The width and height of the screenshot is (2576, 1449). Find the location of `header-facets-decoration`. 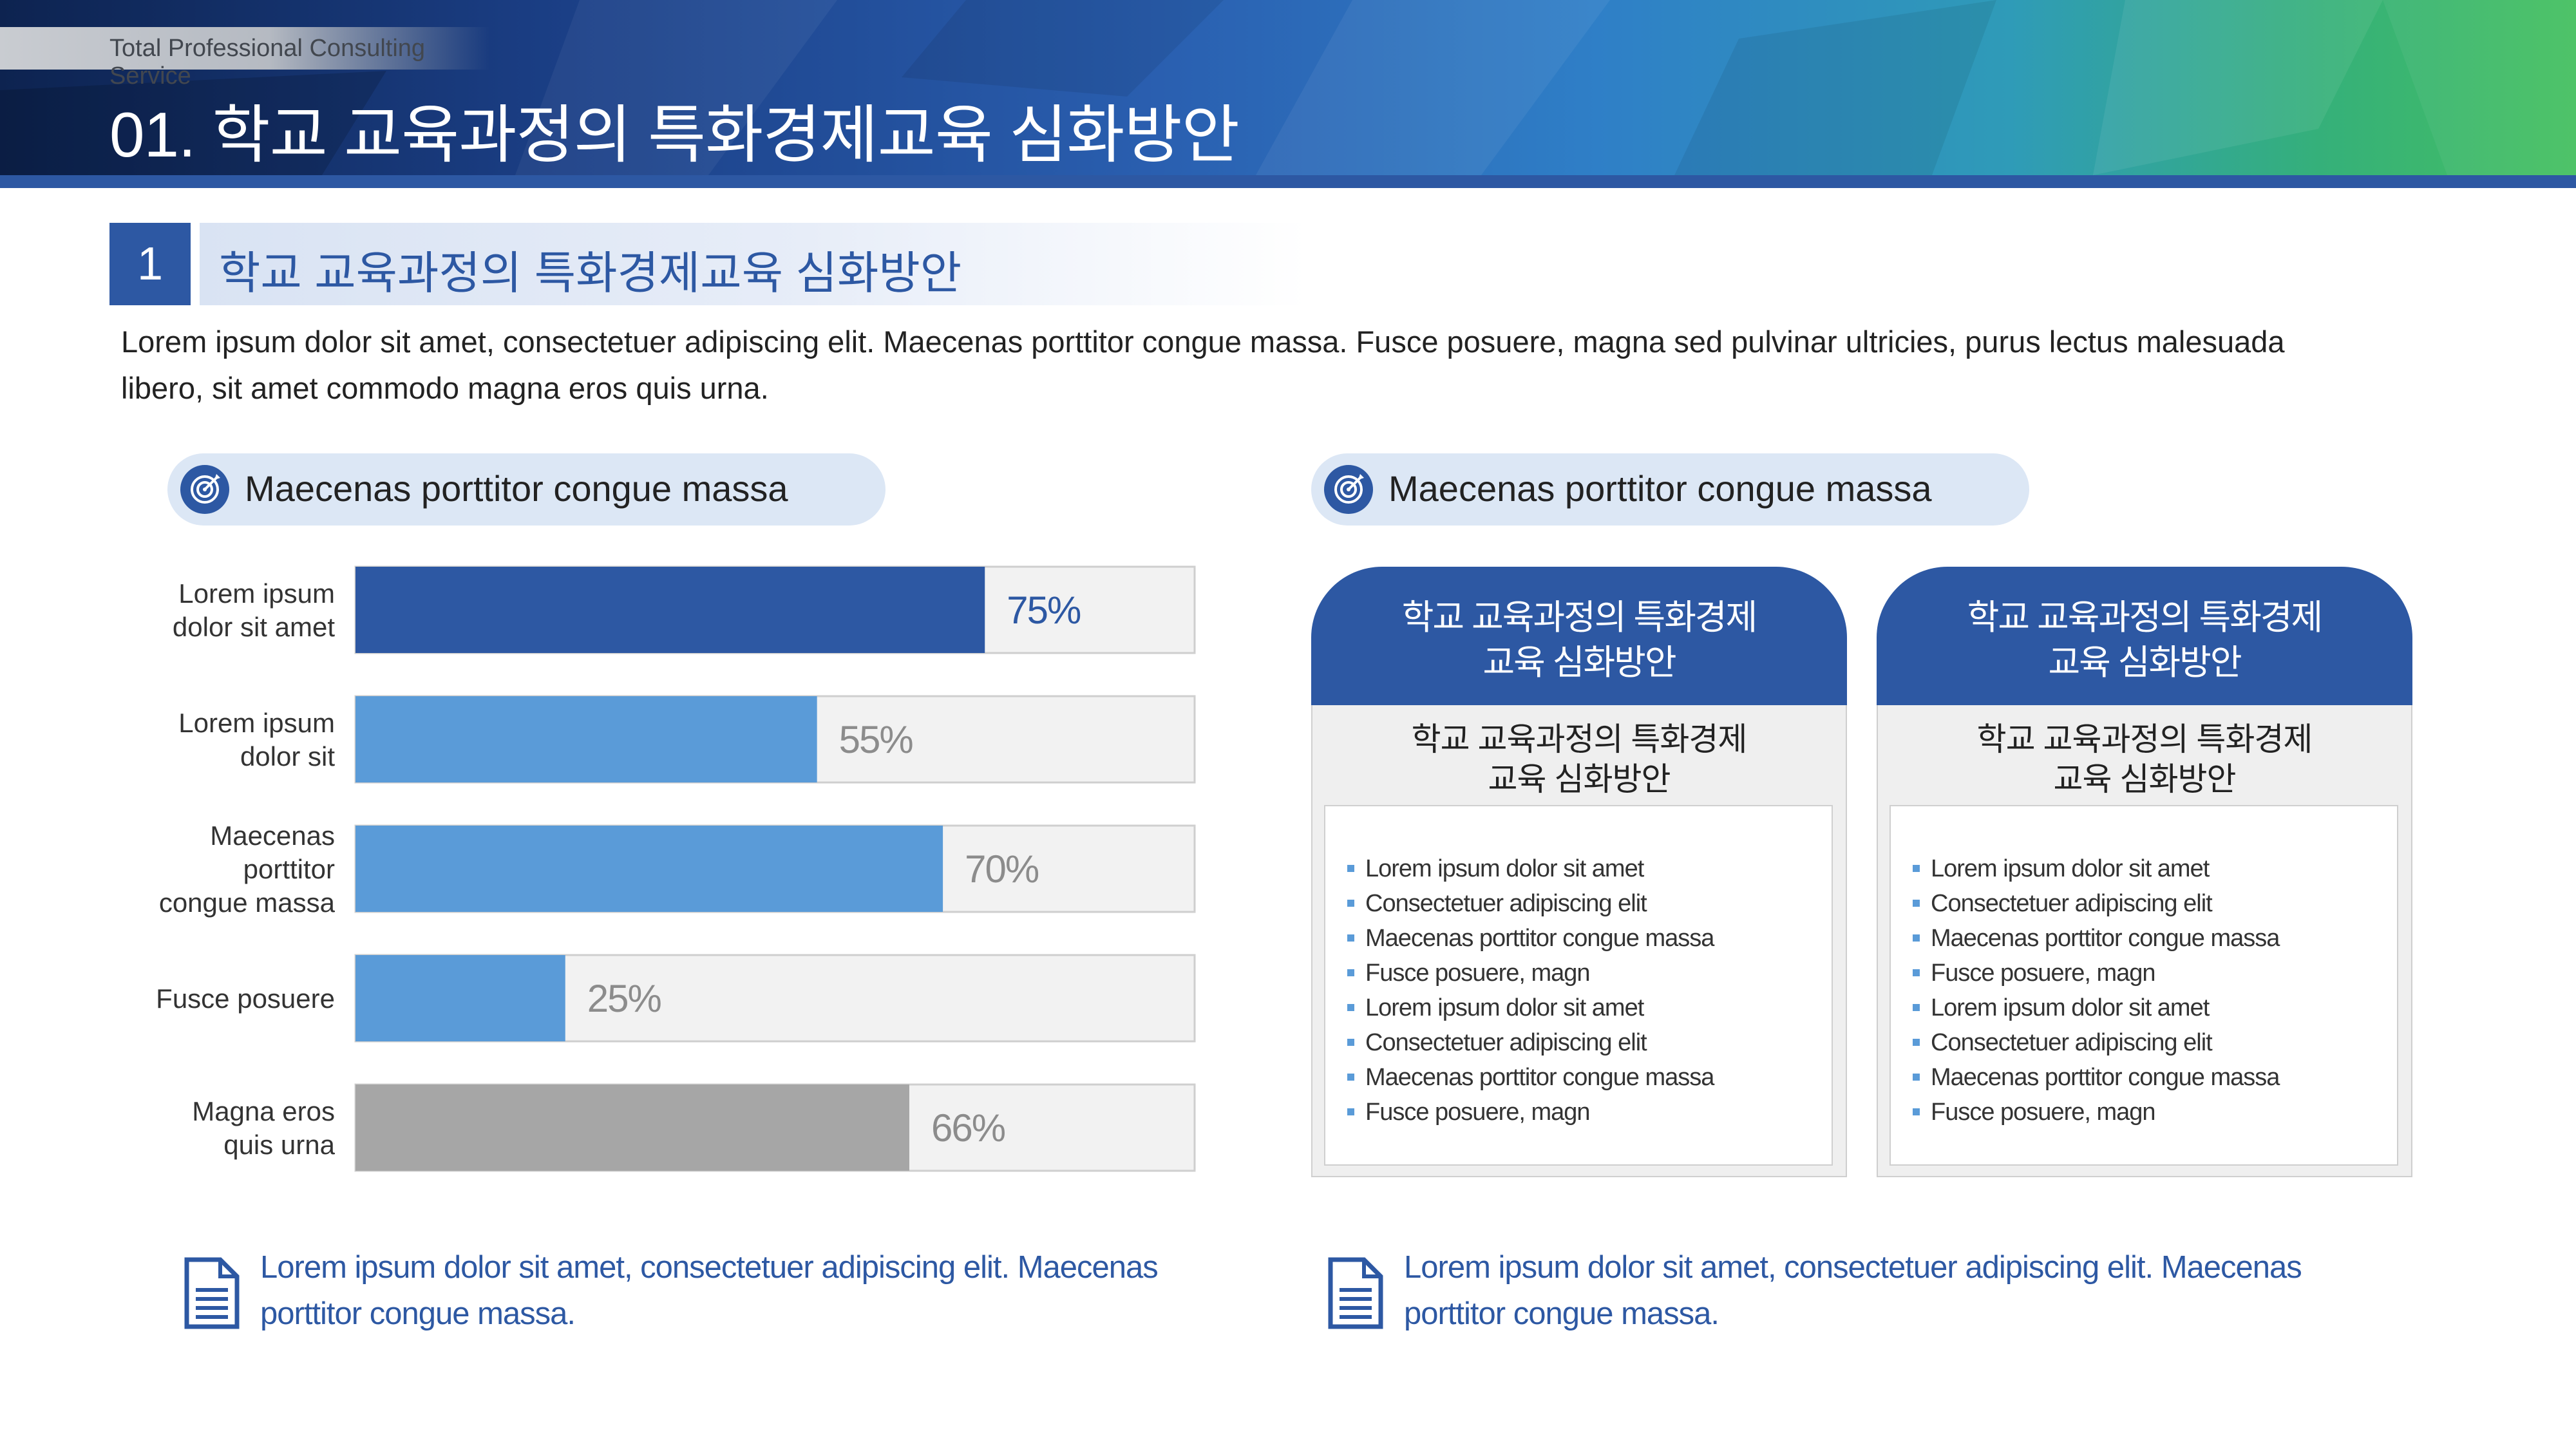

header-facets-decoration is located at coordinates (1288, 87).